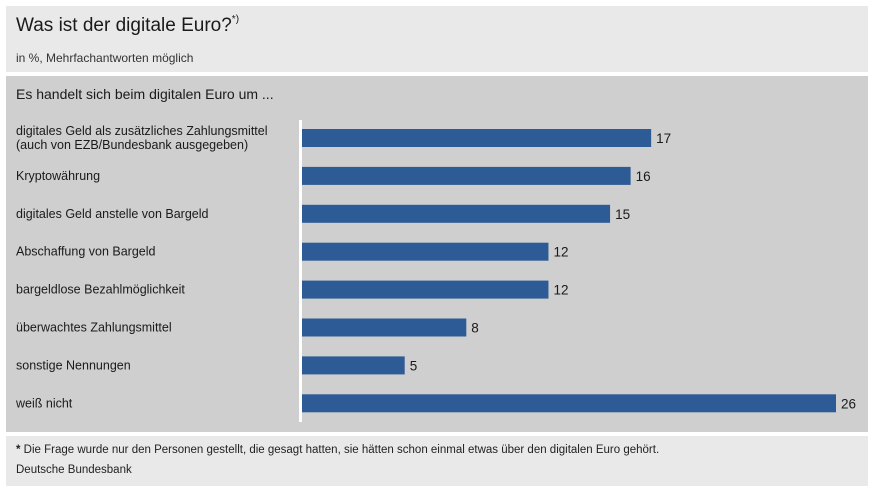 The height and width of the screenshot is (492, 875). Describe the element at coordinates (112, 214) in the screenshot. I see `category-label-2: digitales Geld anstelle von Bargeld` at that location.